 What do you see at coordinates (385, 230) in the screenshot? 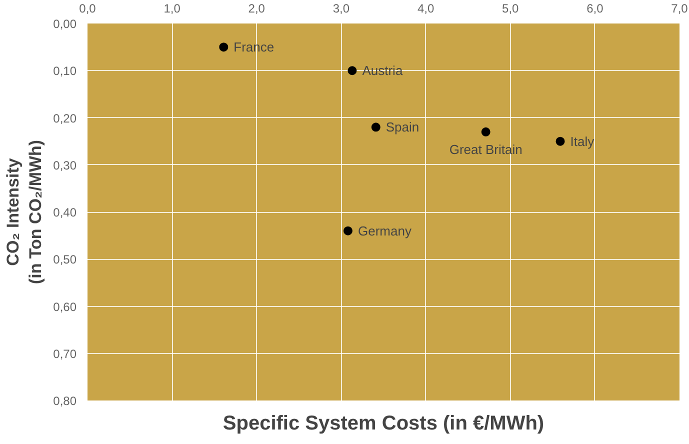
I see `annotation: Germany` at bounding box center [385, 230].